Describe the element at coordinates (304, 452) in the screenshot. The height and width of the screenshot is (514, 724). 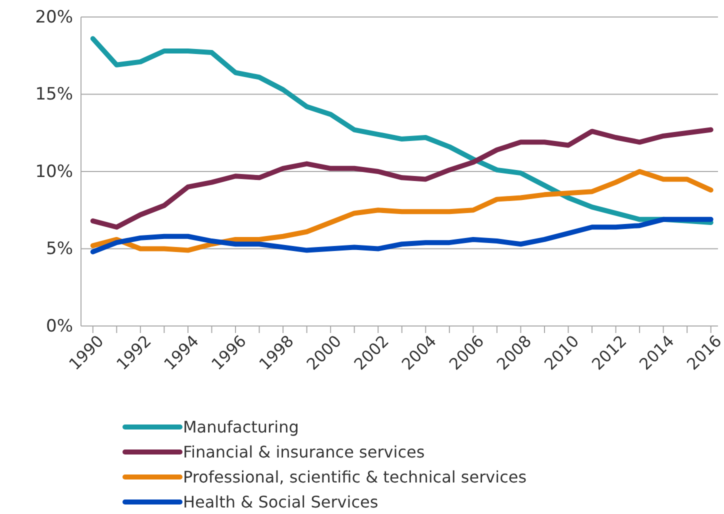
I see `legend-label: Financial & insurance services` at that location.